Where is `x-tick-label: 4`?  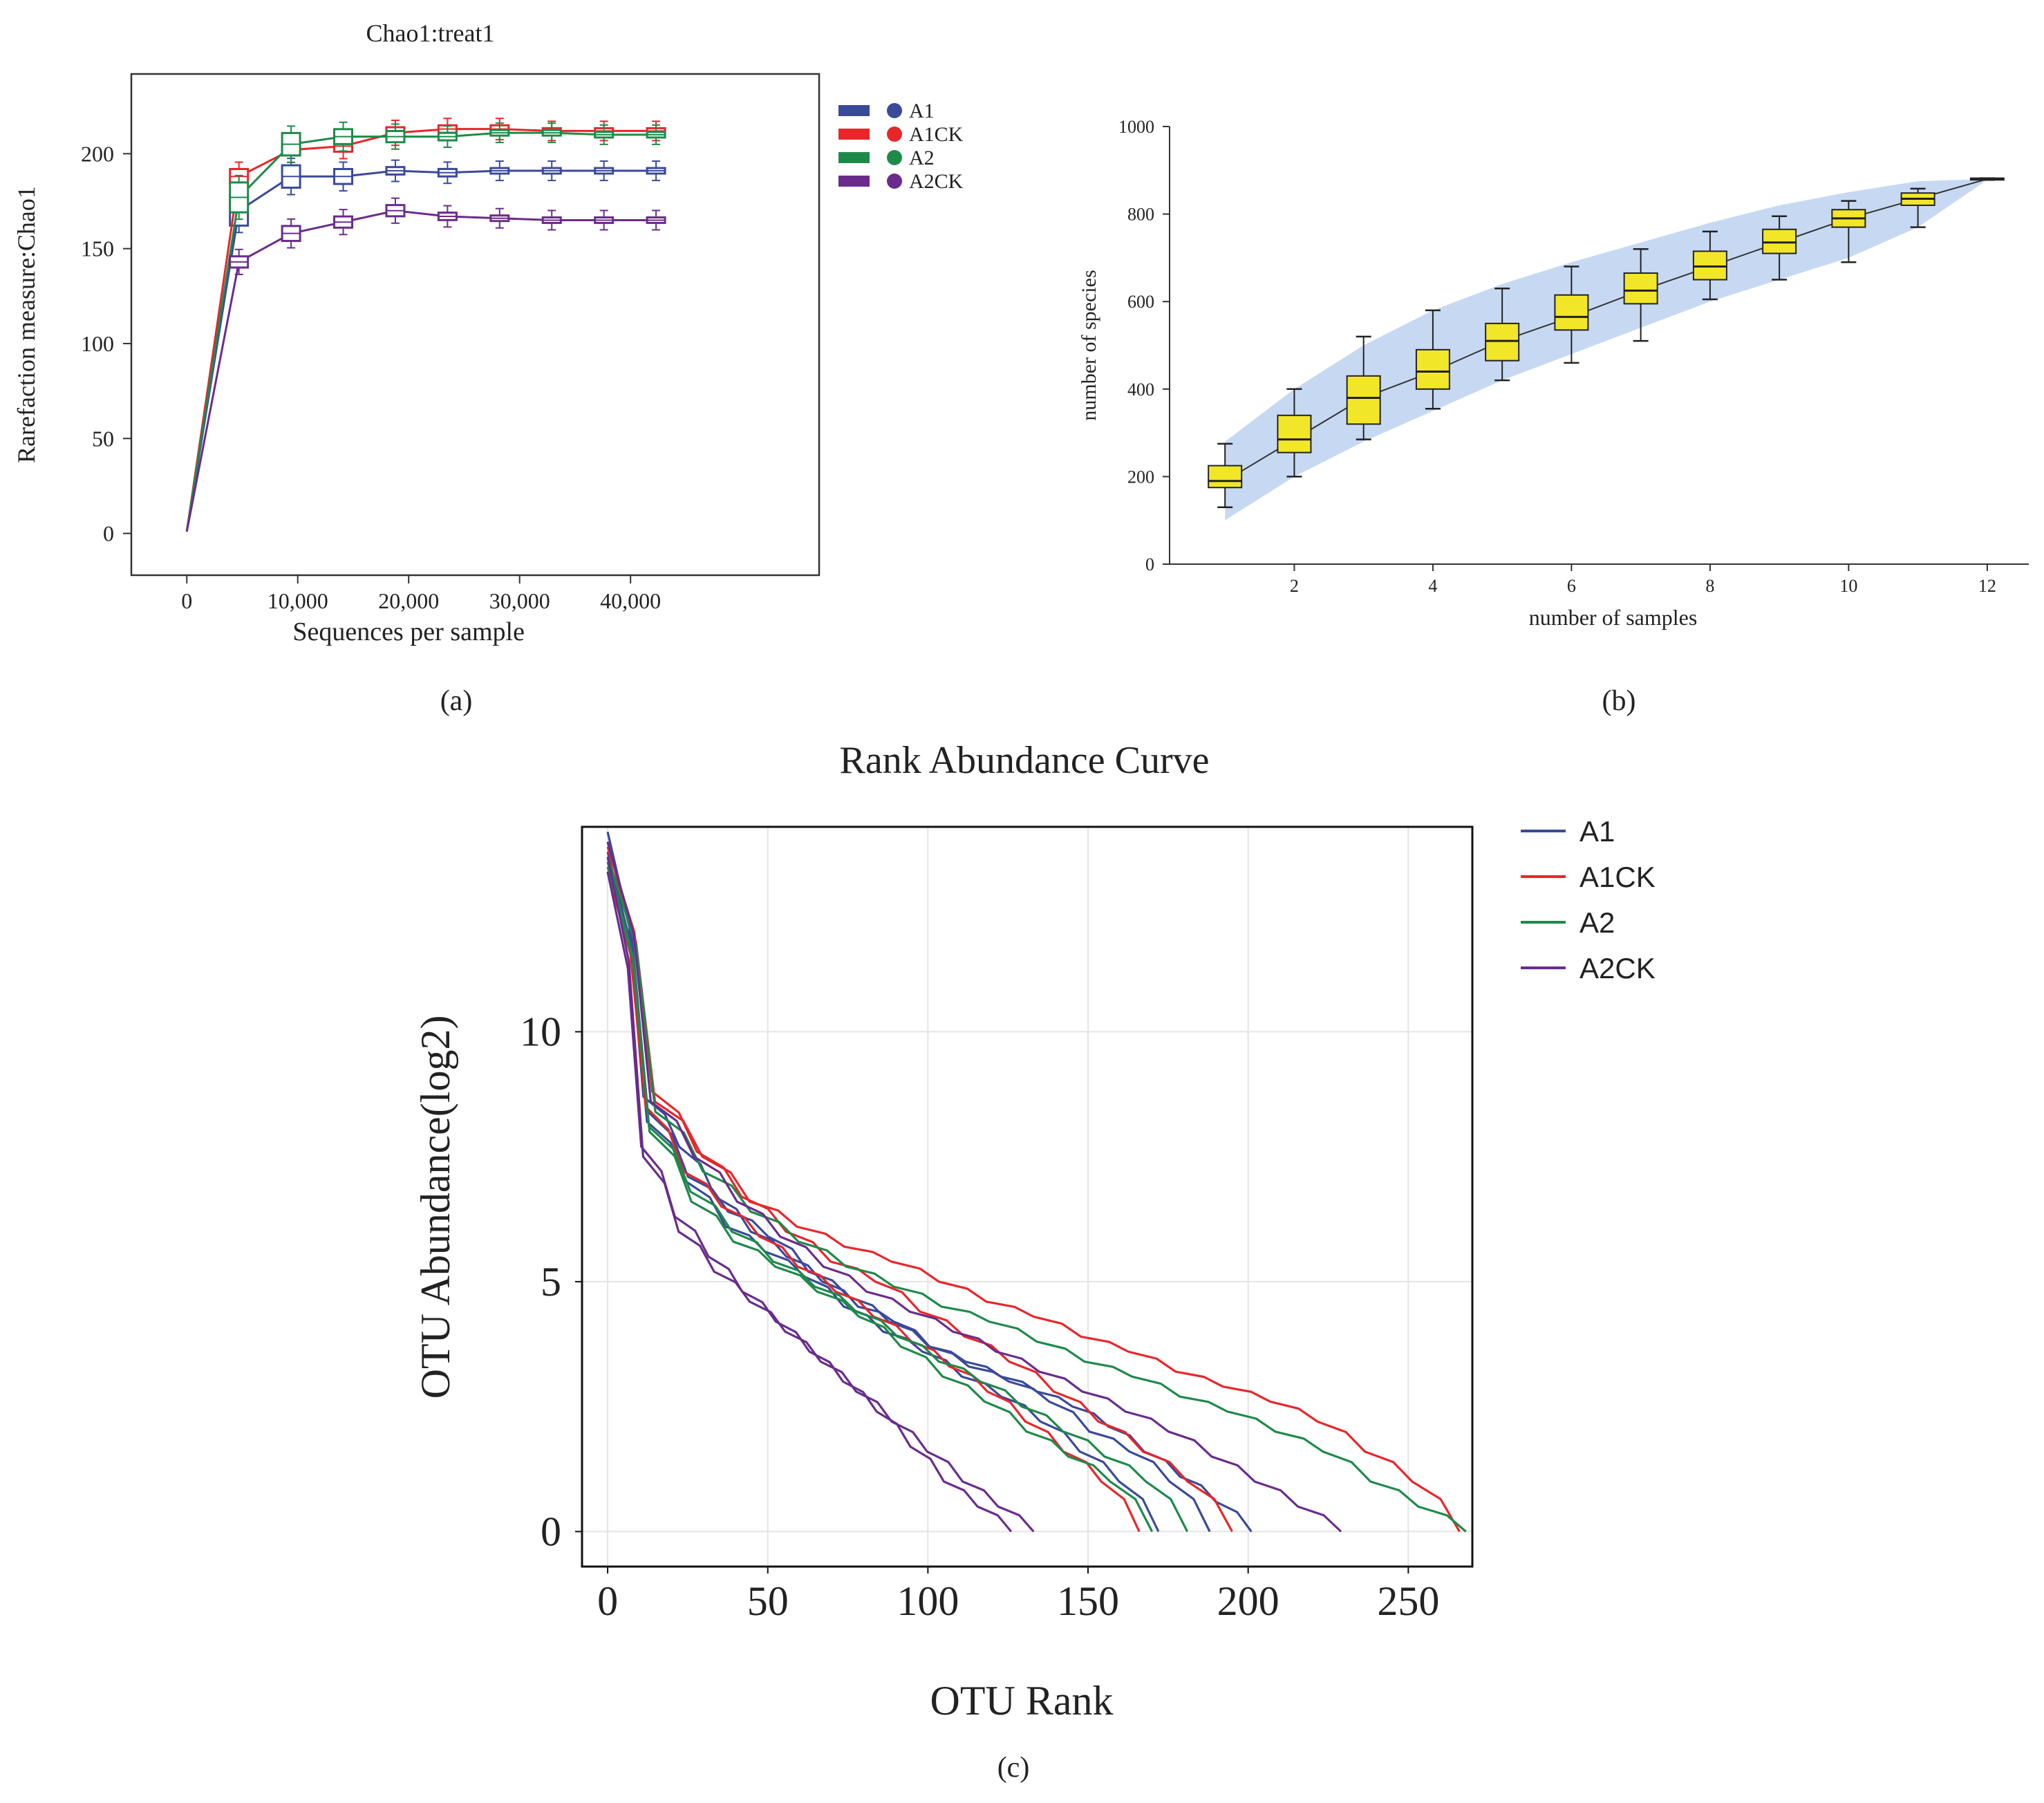
x-tick-label: 4 is located at coordinates (1432, 586).